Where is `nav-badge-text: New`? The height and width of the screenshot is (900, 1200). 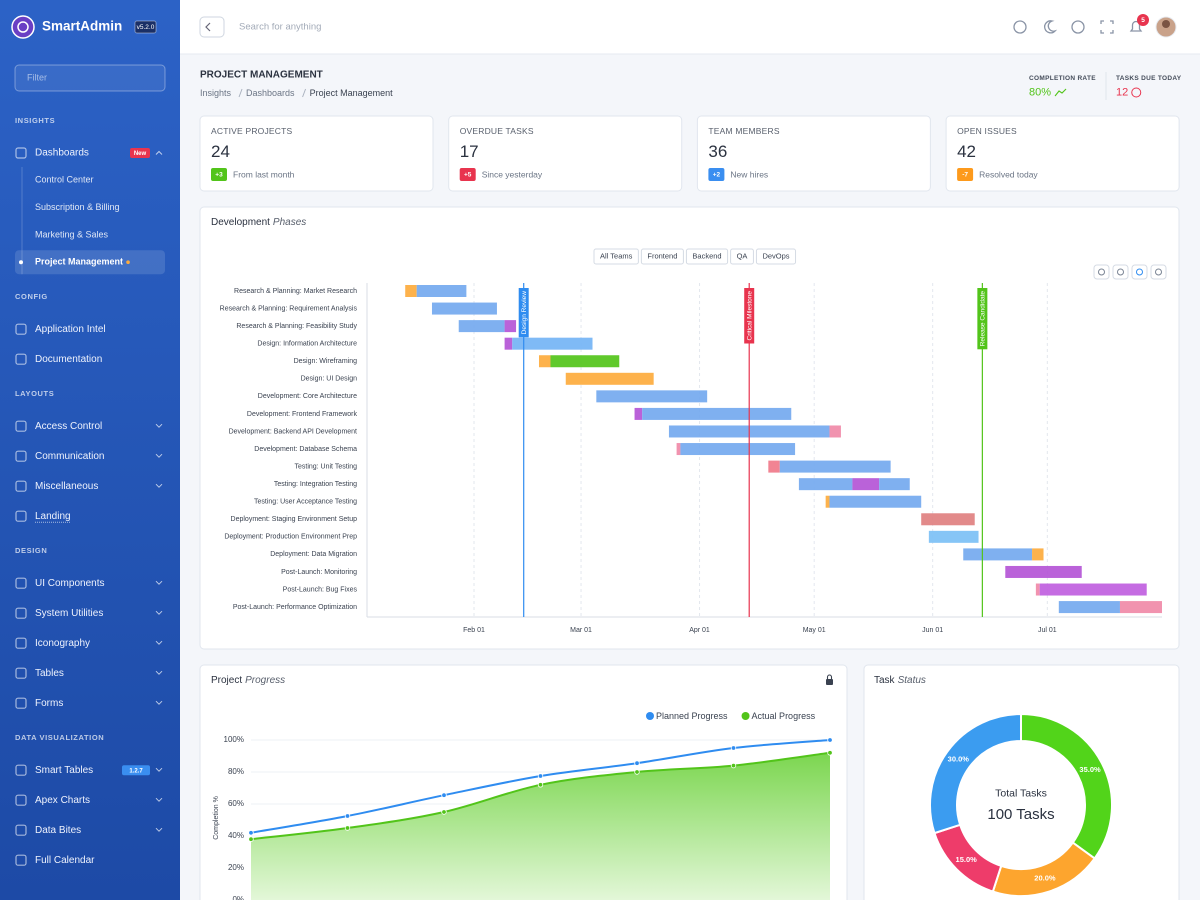 nav-badge-text: New is located at coordinates (140, 154).